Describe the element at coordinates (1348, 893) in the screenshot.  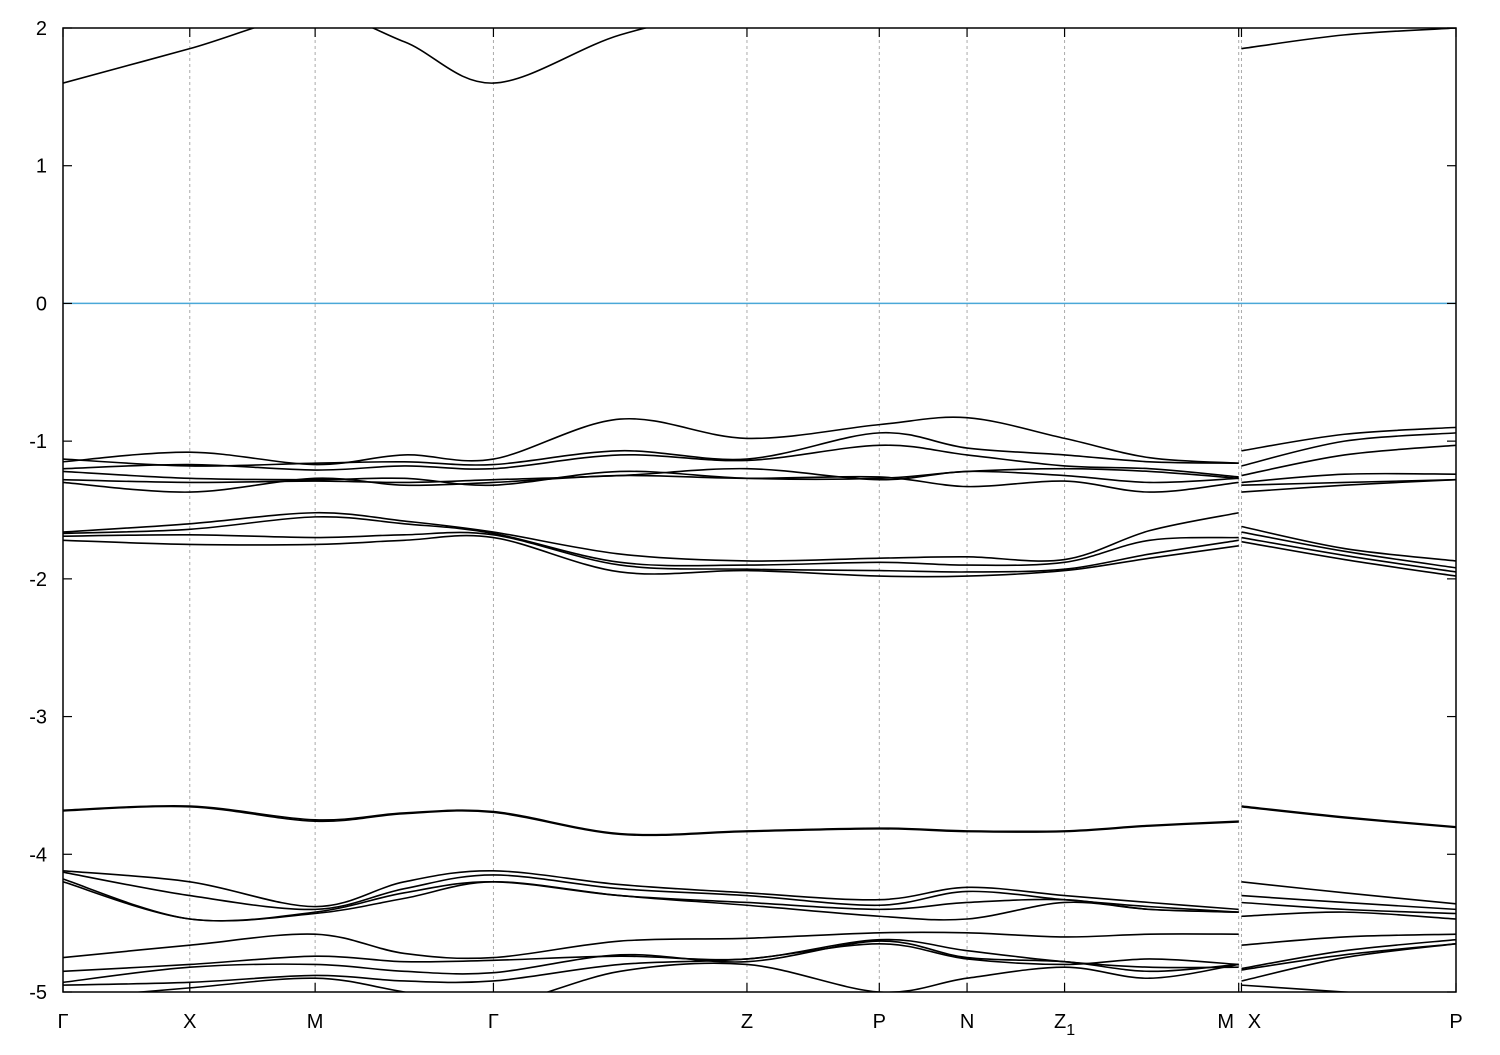
I see `band-13-segment-b` at that location.